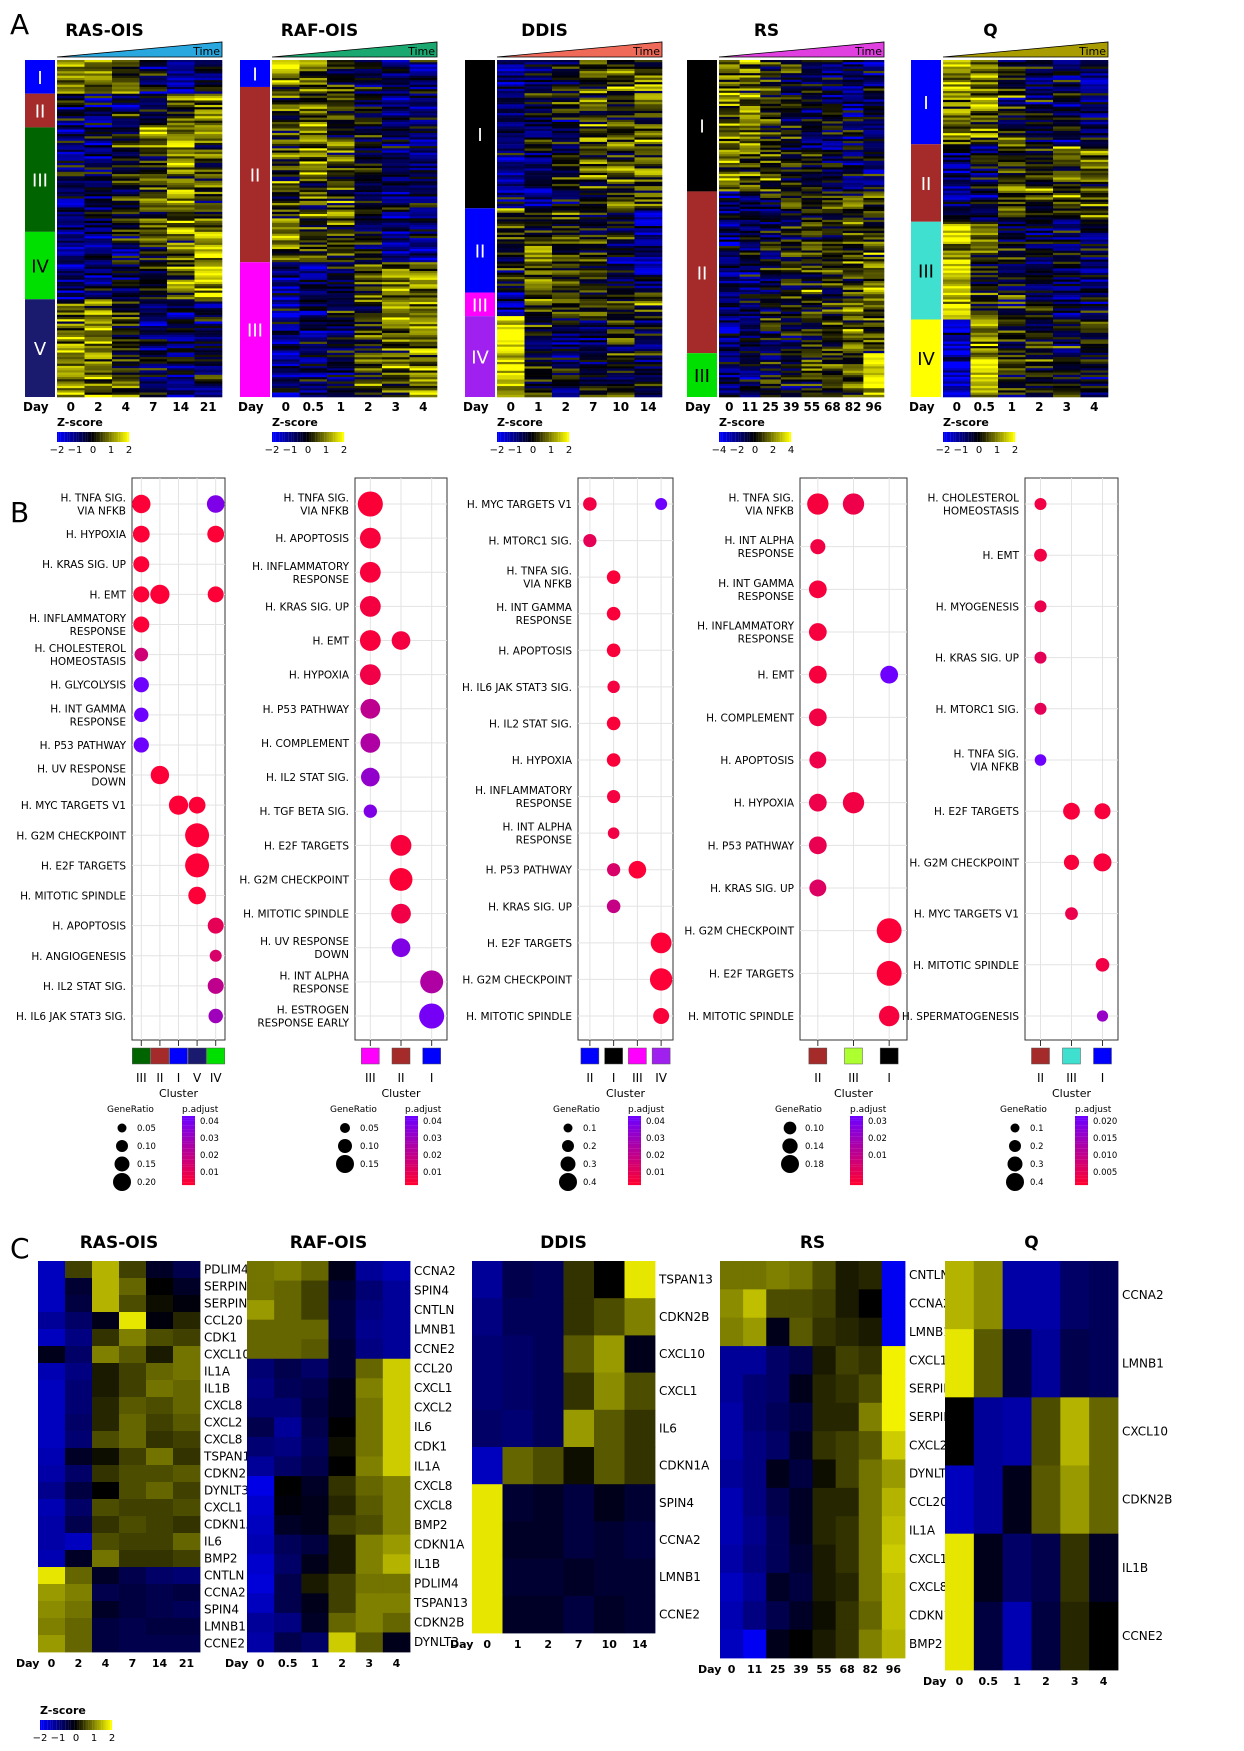  Describe the element at coordinates (20, 1248) in the screenshot. I see `panel-label-c: C` at that location.